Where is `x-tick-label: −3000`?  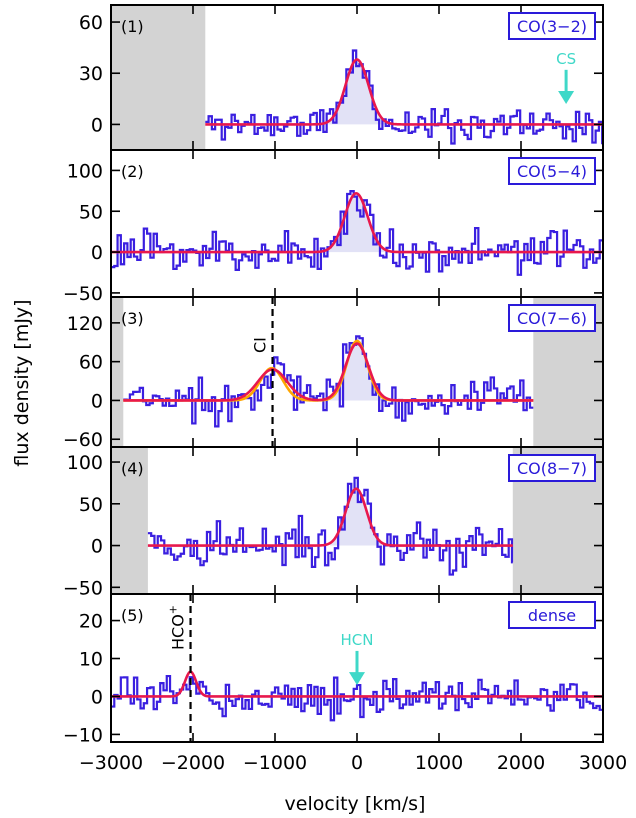 x-tick-label: −3000 is located at coordinates (111, 763).